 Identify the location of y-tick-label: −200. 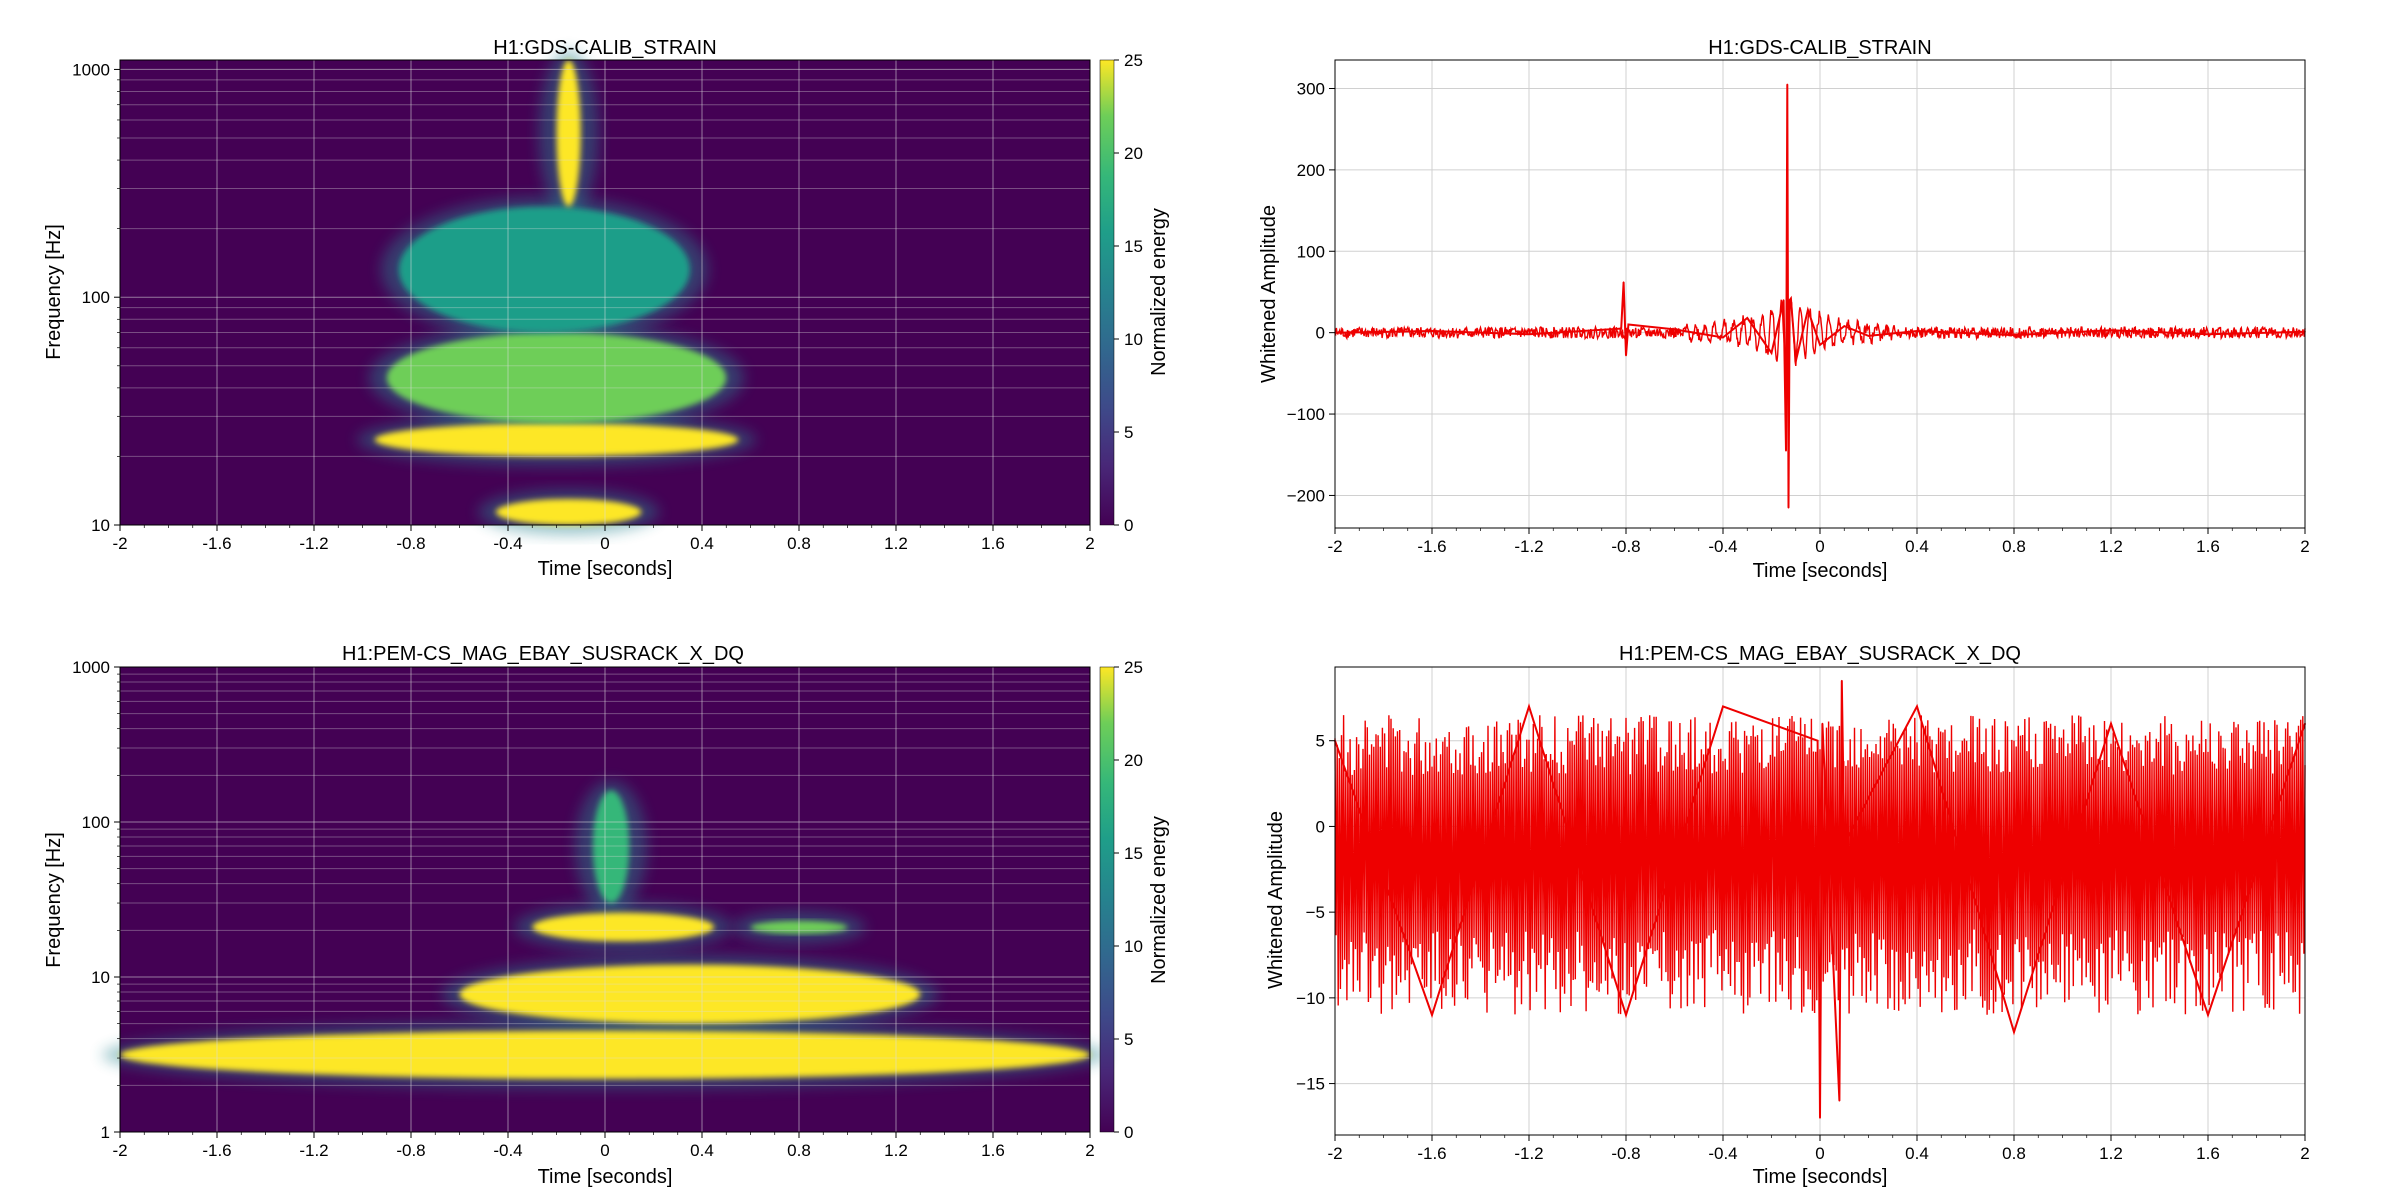
(1306, 495).